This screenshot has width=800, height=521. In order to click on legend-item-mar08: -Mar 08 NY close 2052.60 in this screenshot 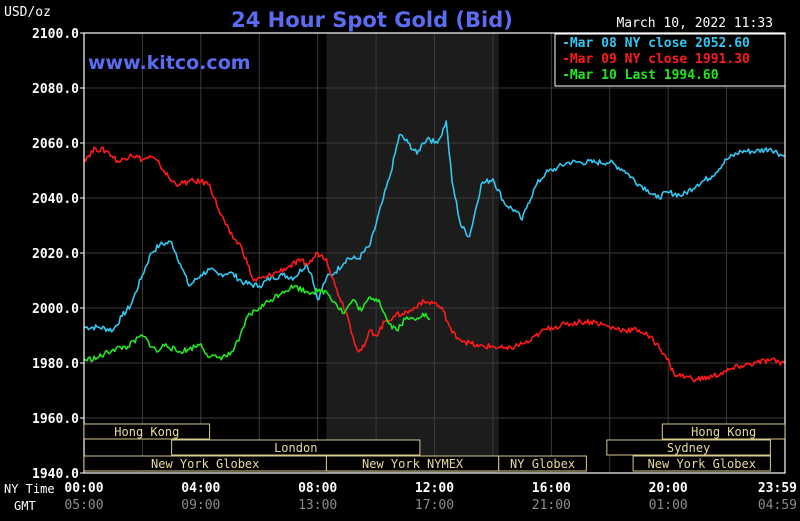, I will do `click(656, 43)`.